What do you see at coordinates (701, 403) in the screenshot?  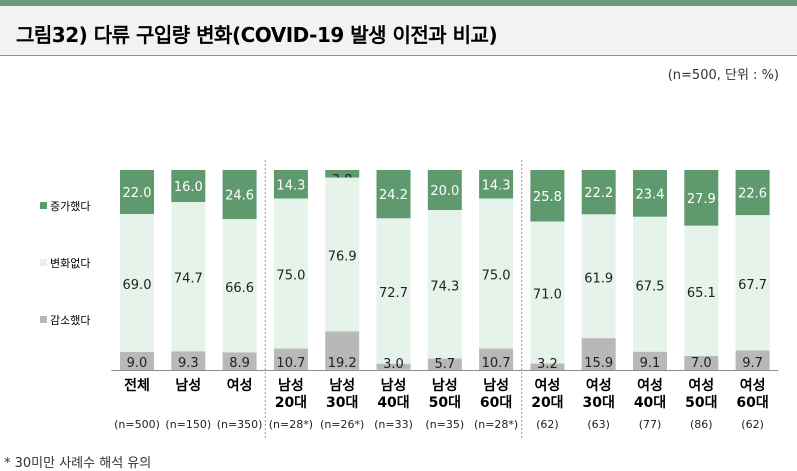 I see `category-label-12-line-2: 50대` at bounding box center [701, 403].